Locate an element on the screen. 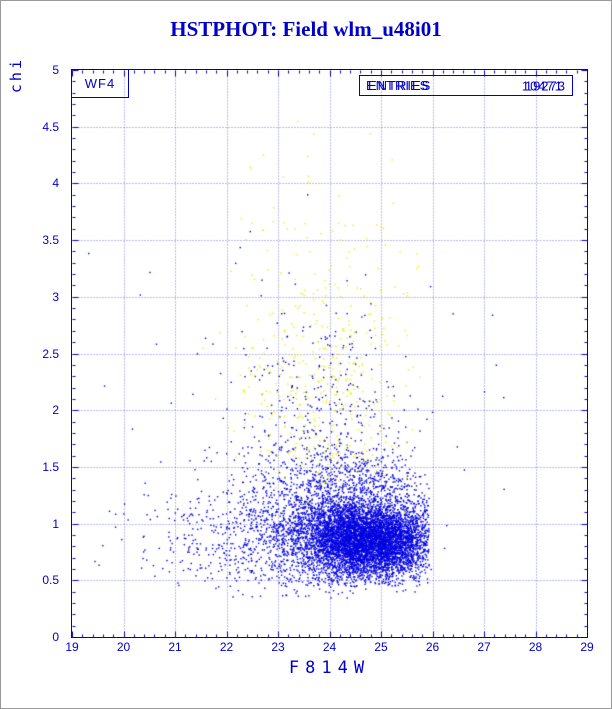 Image resolution: width=612 pixels, height=709 pixels. x-tick-label: 24 is located at coordinates (329, 647).